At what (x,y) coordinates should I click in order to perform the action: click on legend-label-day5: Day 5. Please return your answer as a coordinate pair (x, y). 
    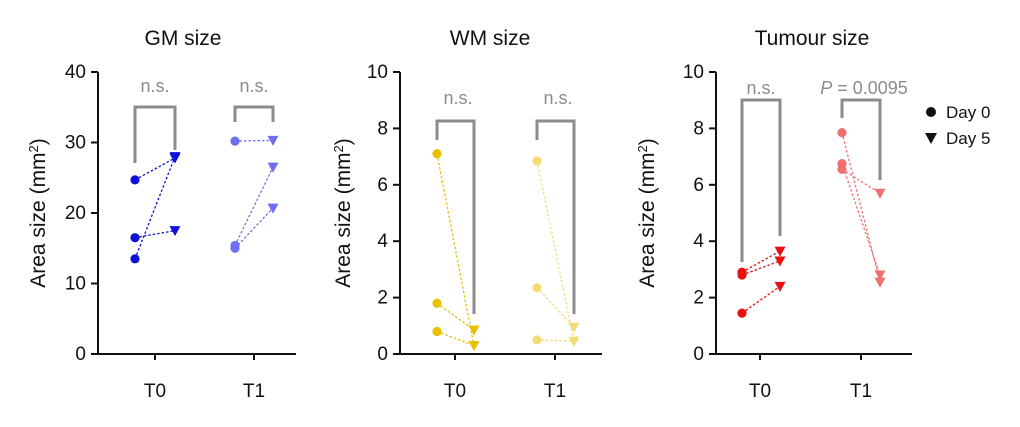
    Looking at the image, I should click on (968, 138).